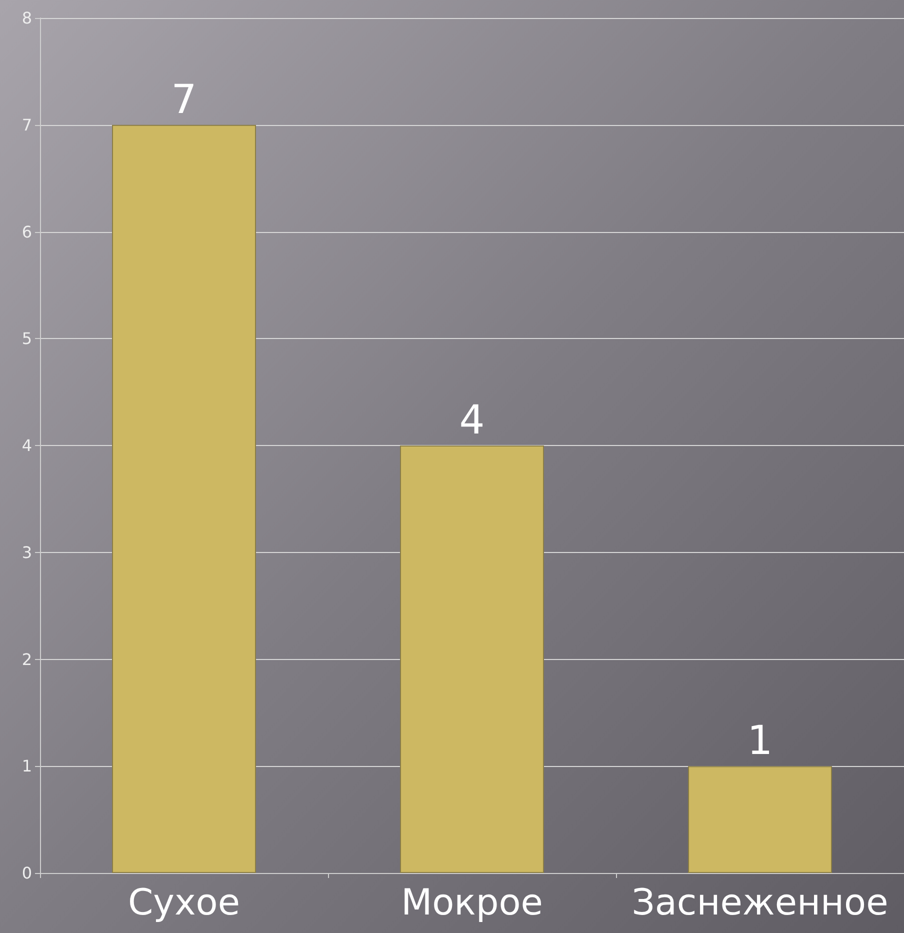 The height and width of the screenshot is (933, 904). Describe the element at coordinates (27, 552) in the screenshot. I see `y-tick-label: 3` at that location.